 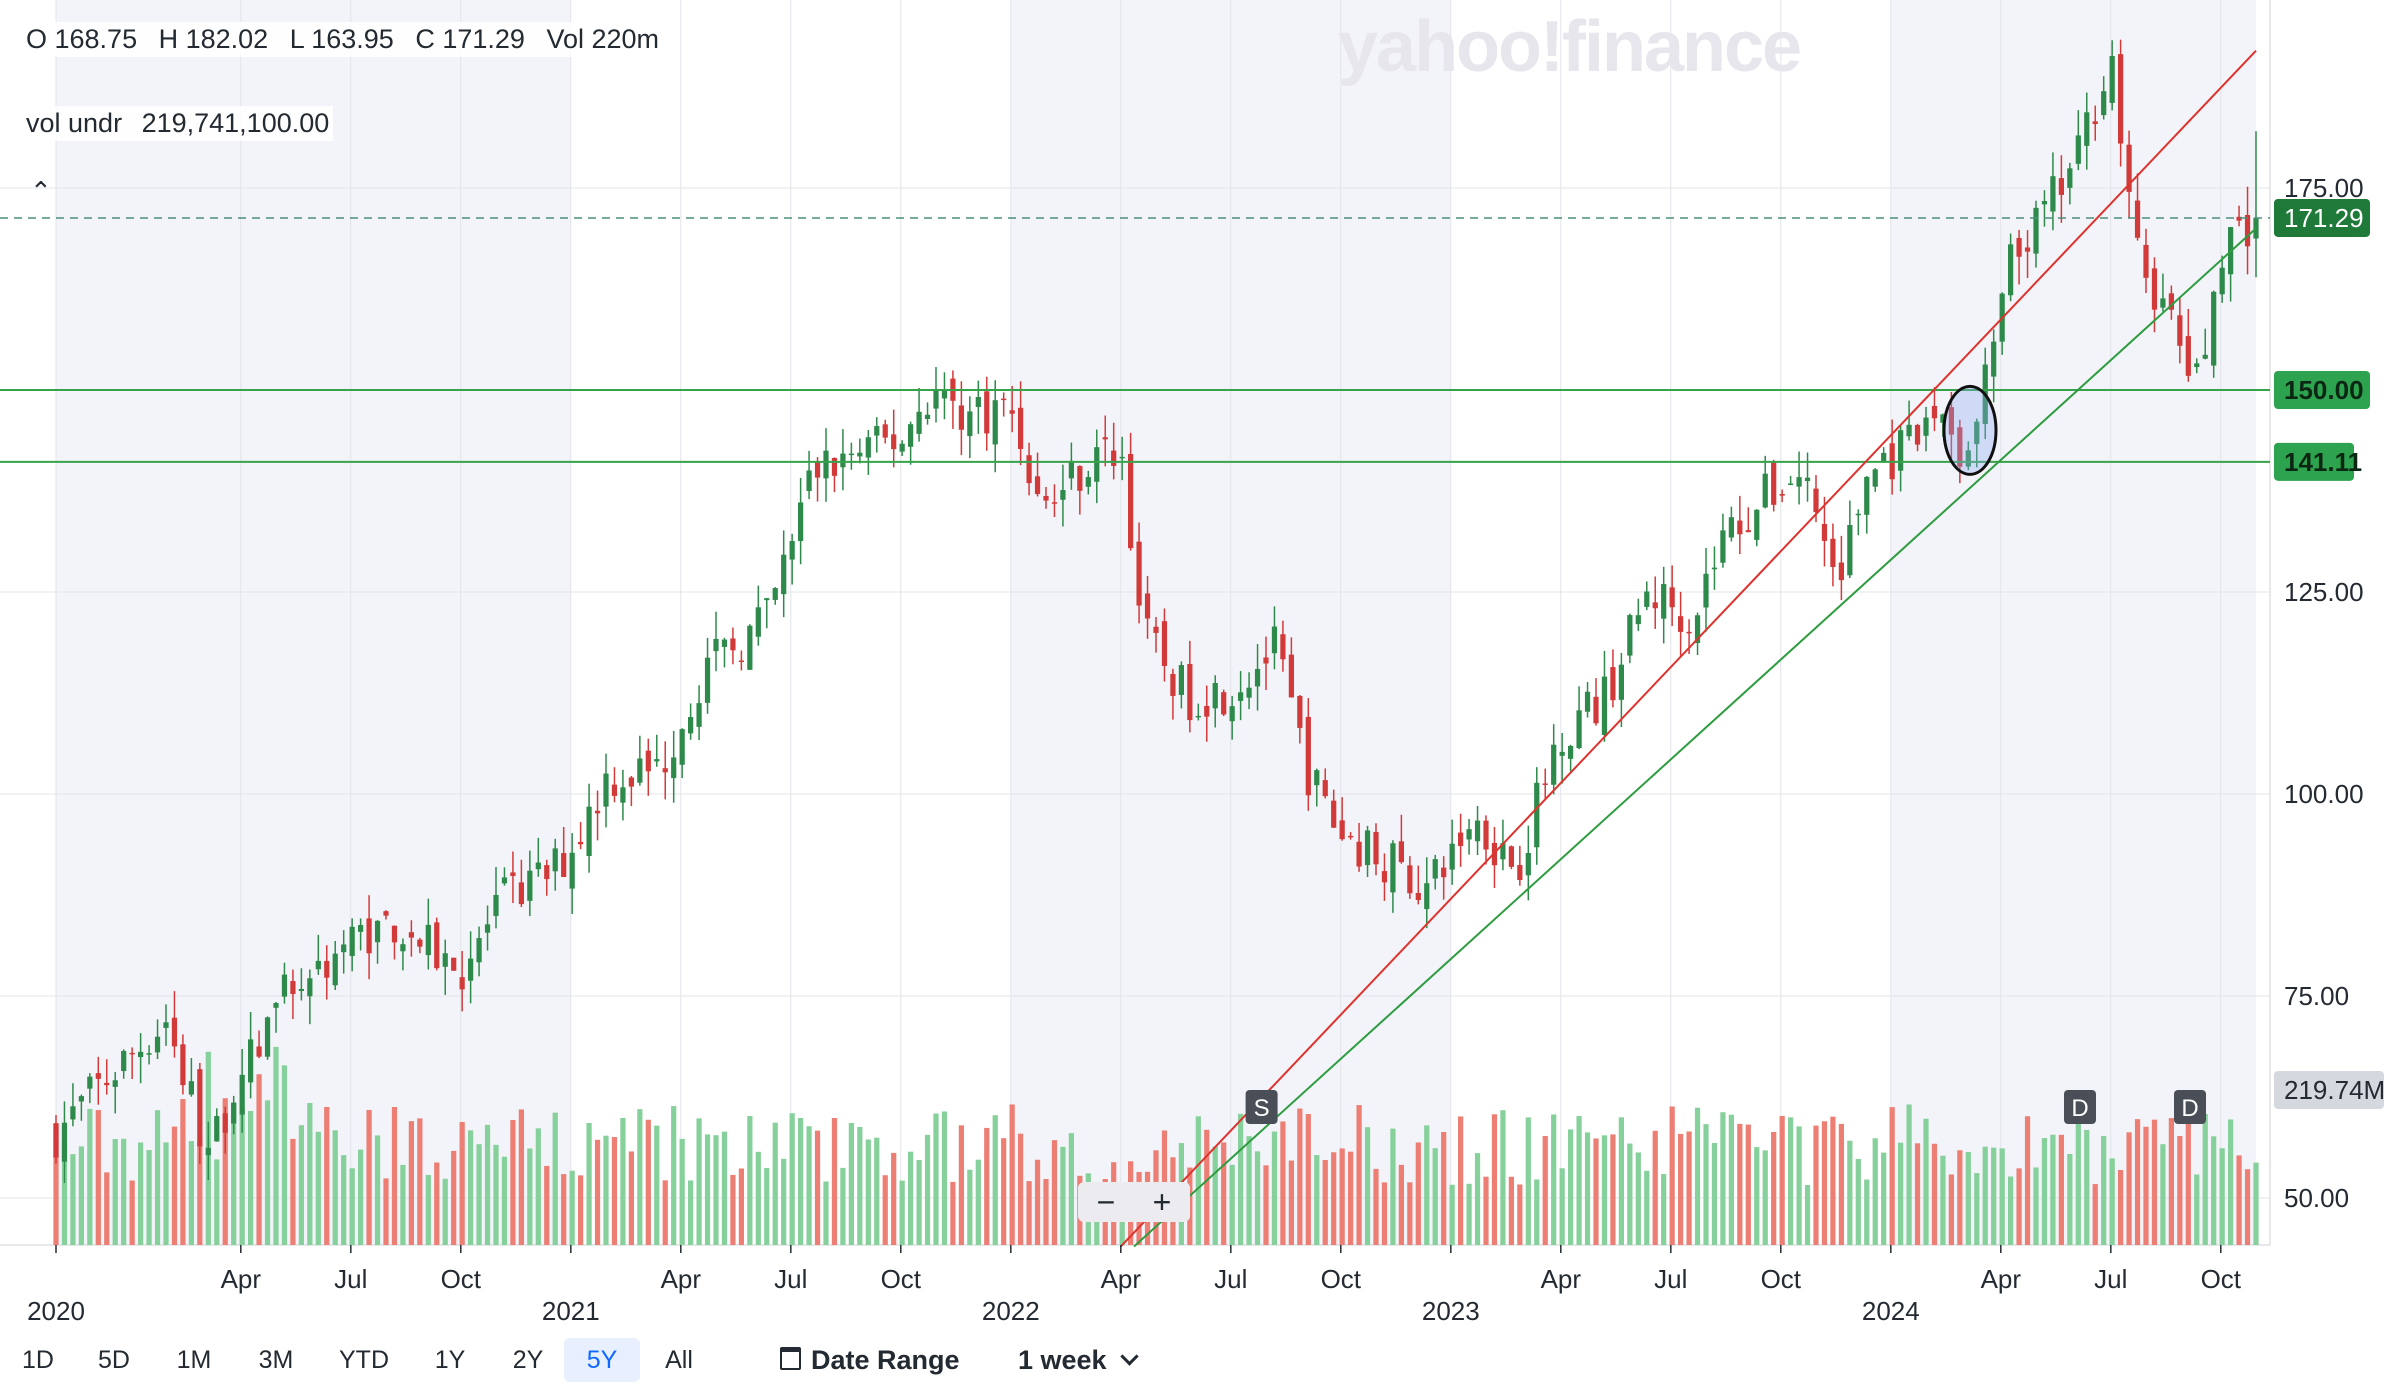 What do you see at coordinates (1078, 1360) in the screenshot?
I see `interval-select: 1 week` at bounding box center [1078, 1360].